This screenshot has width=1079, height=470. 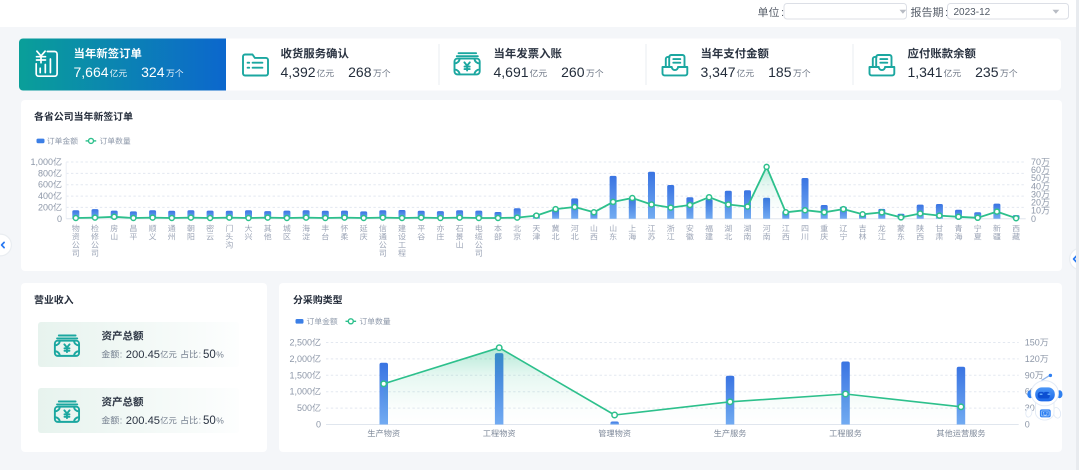 What do you see at coordinates (573, 72) in the screenshot?
I see `svg-text: 260` at bounding box center [573, 72].